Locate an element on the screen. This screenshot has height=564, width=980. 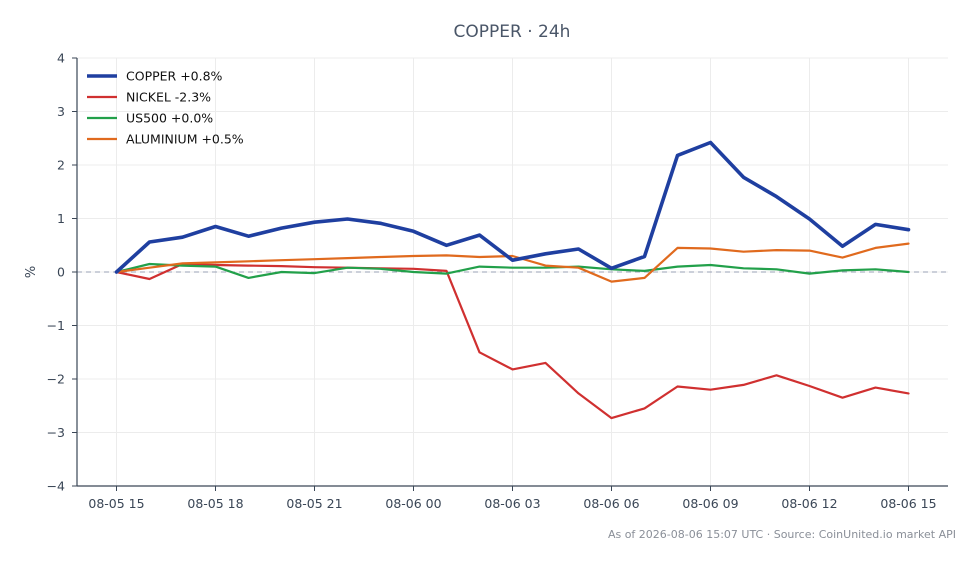
legend-item-aluminium: ALUMINIUM +0.5% is located at coordinates (165, 139).